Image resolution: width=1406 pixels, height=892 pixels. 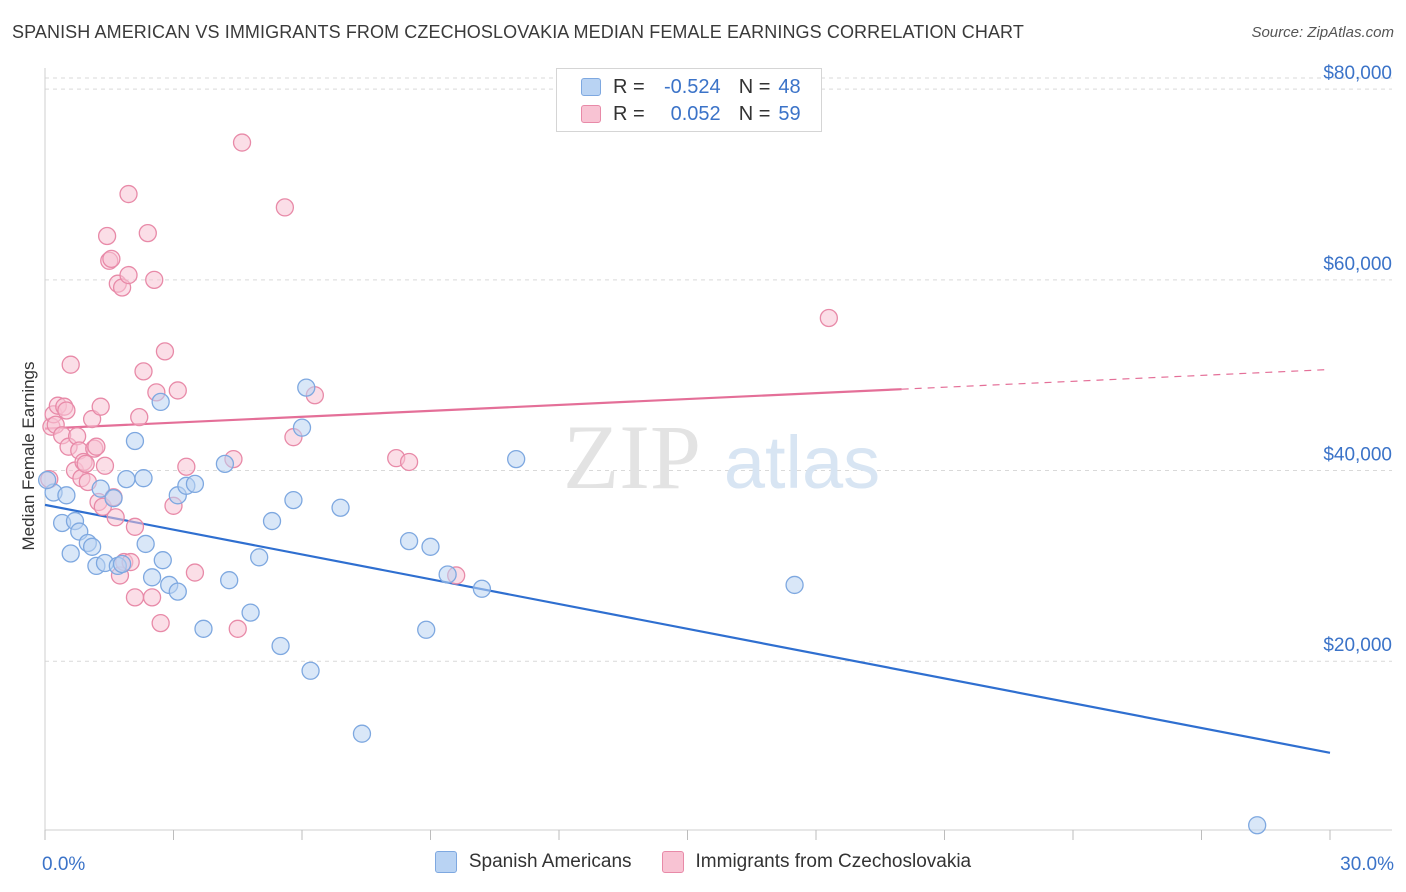 I want to click on x-tick-label-min: 0.0%, so click(x=63, y=864).